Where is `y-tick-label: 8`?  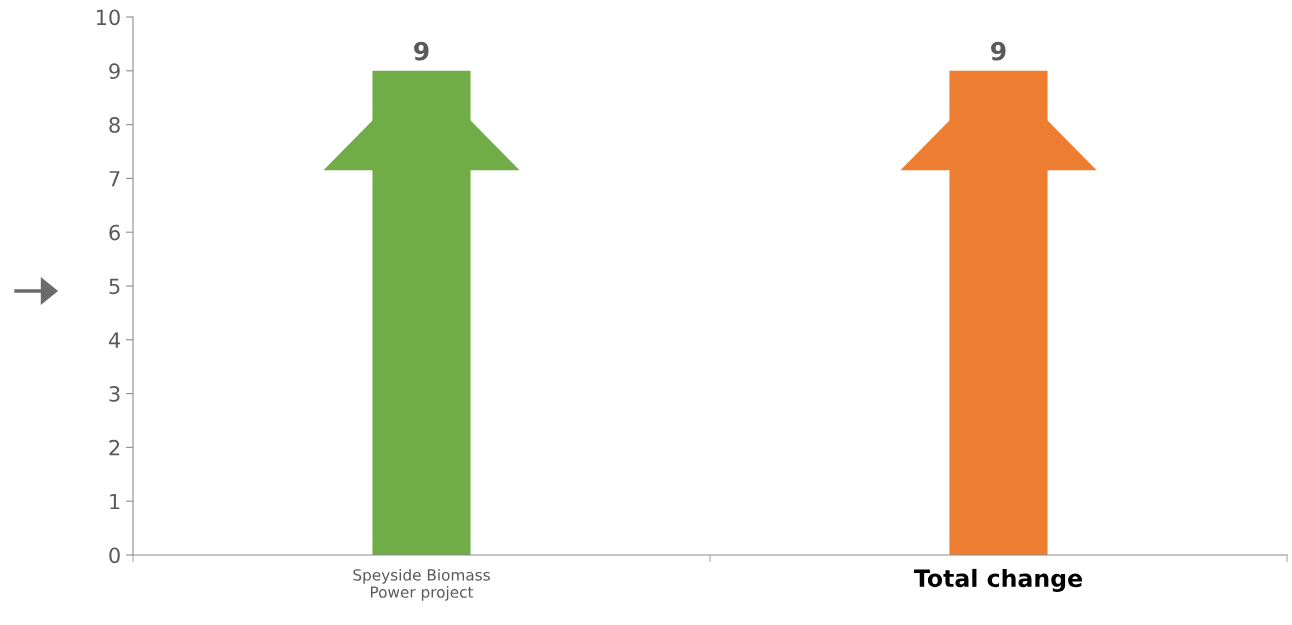 y-tick-label: 8 is located at coordinates (114, 125).